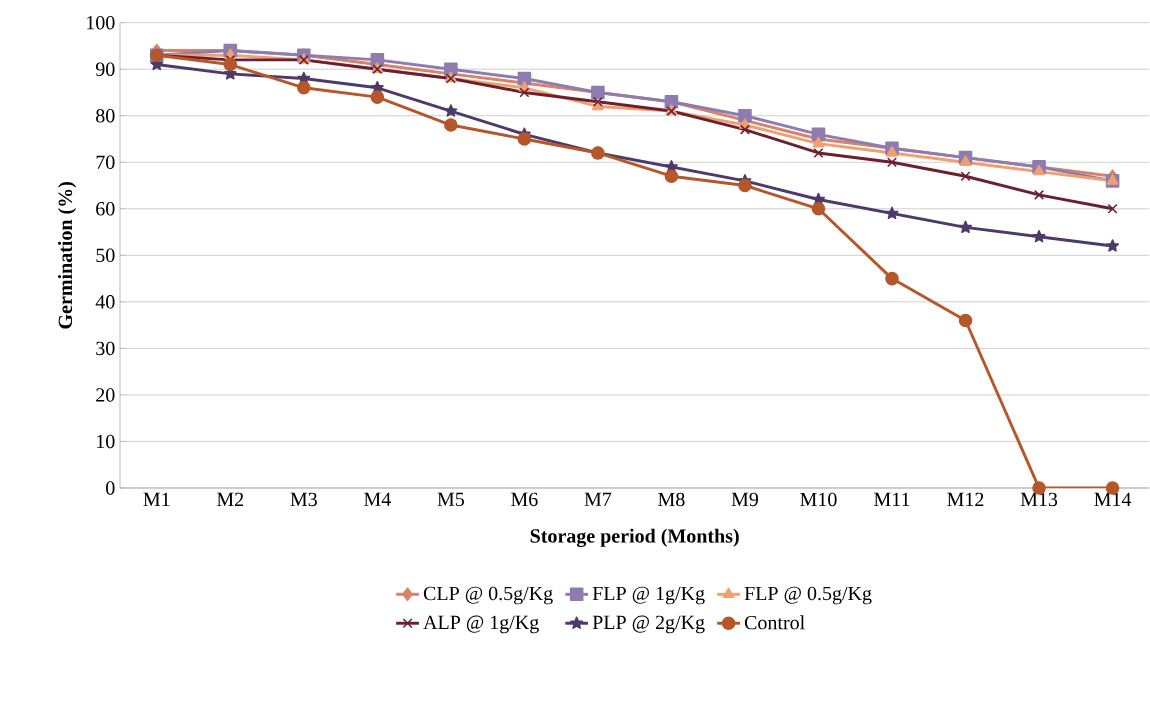 This screenshot has height=717, width=1150. Describe the element at coordinates (774, 622) in the screenshot. I see `legend-label: Control` at that location.